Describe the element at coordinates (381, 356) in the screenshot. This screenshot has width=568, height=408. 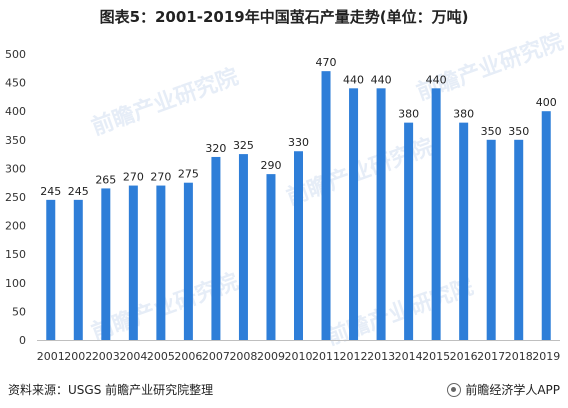
I see `x-tick-label: 2013` at that location.